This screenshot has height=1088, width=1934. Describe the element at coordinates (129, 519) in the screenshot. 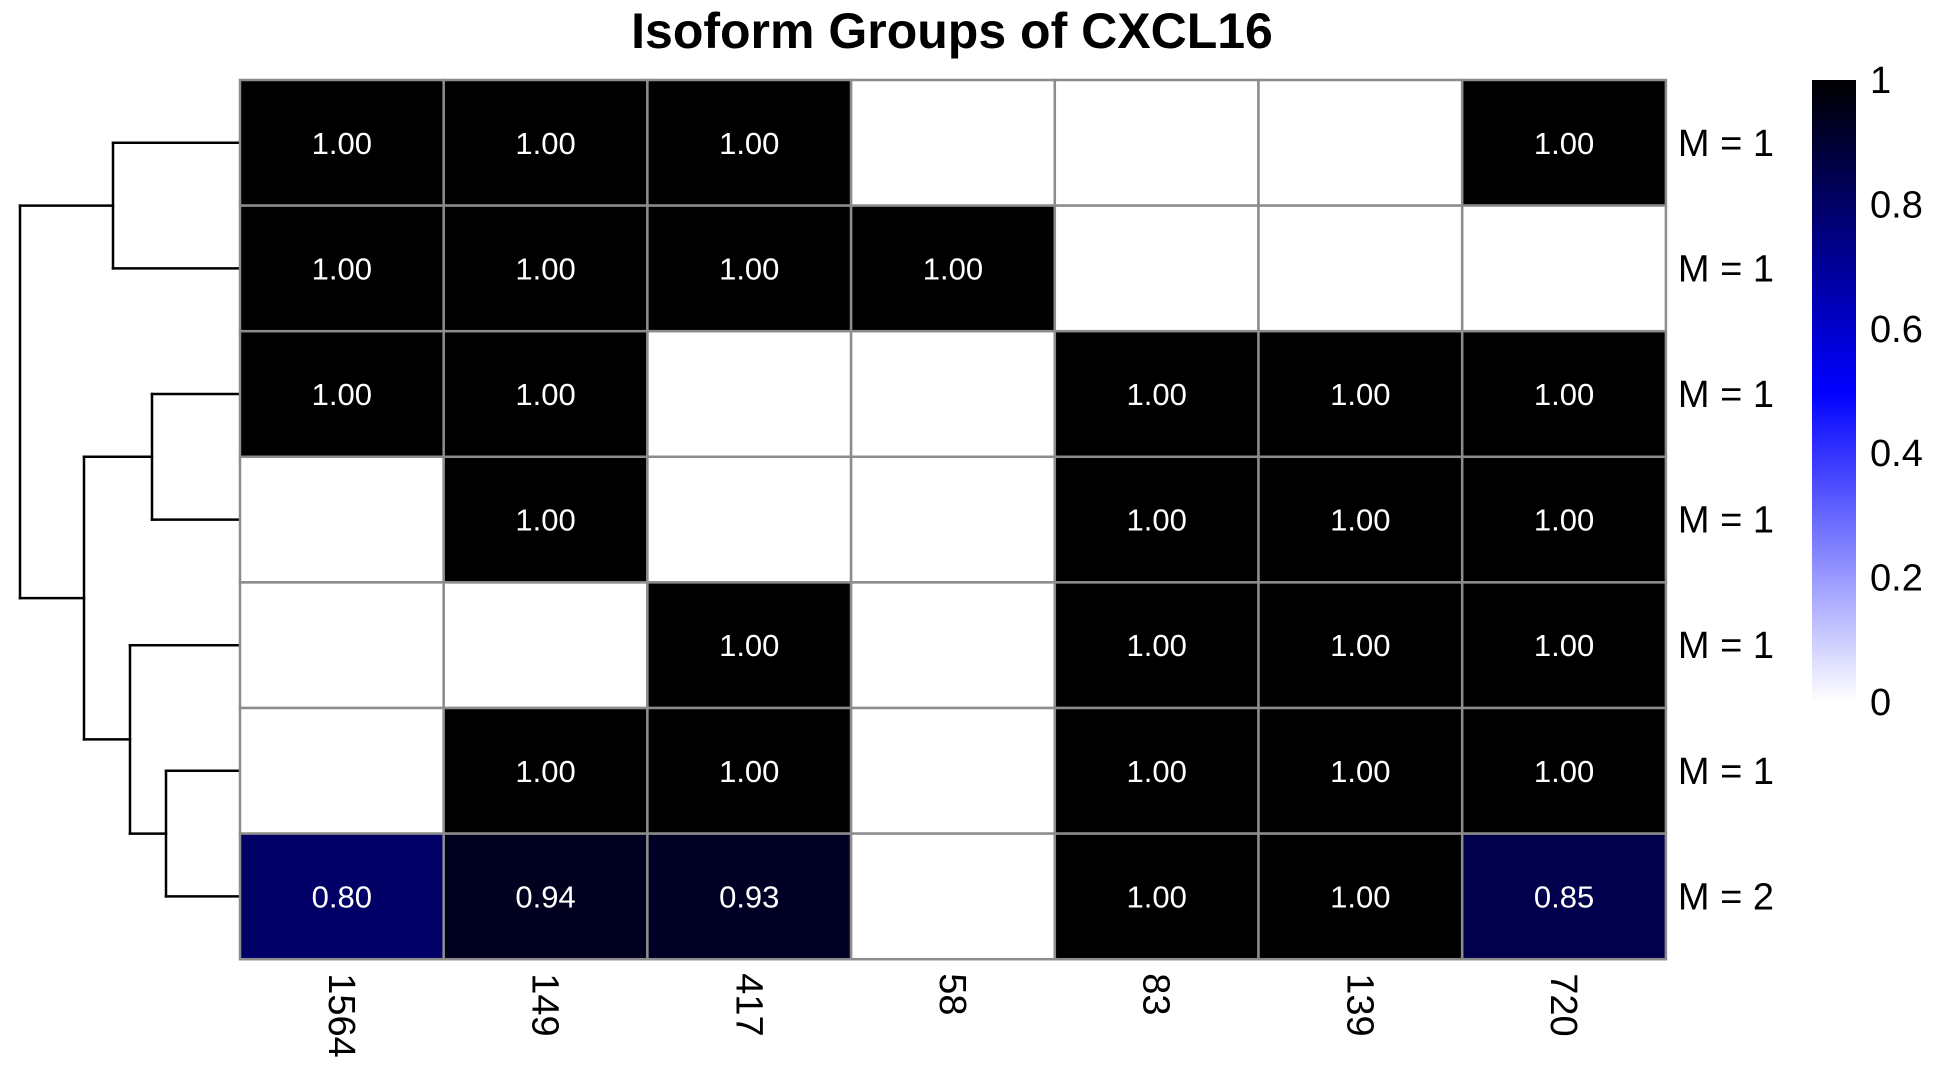

I see `row-dendrogram` at that location.